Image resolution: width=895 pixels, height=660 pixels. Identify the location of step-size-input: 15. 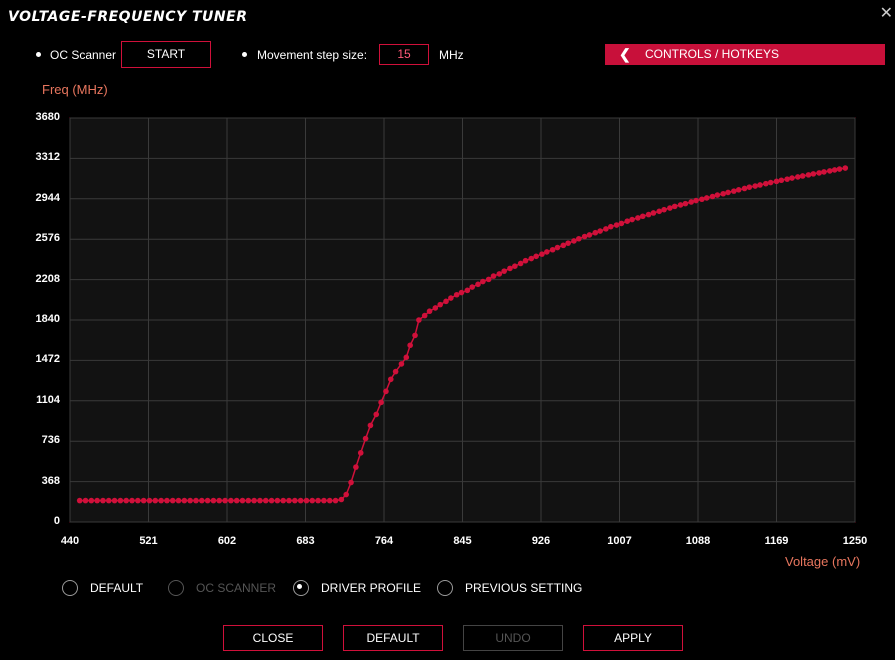
(404, 54).